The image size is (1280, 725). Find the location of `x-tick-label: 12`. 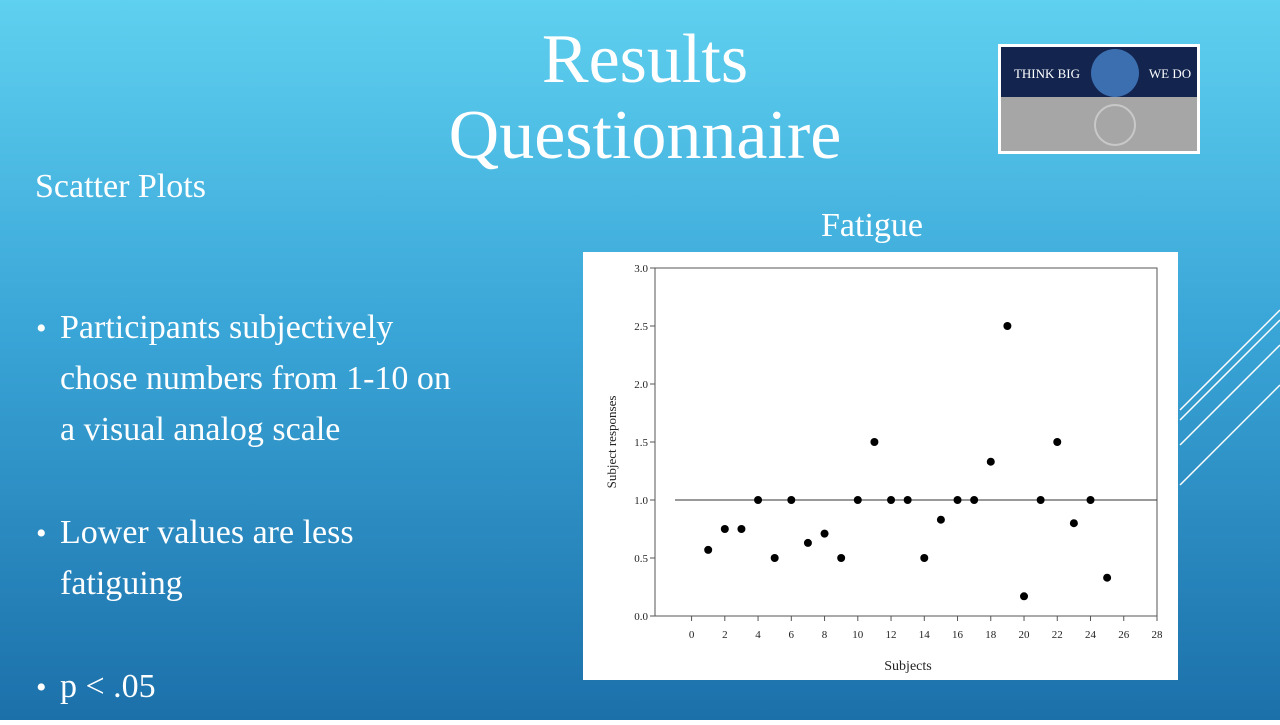

x-tick-label: 12 is located at coordinates (891, 635).